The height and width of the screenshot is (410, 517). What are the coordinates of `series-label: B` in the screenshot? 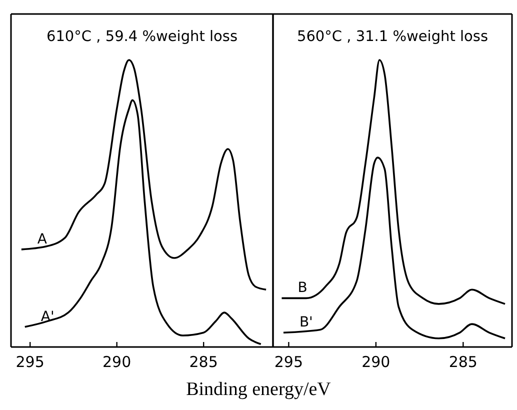 It's located at (303, 288).